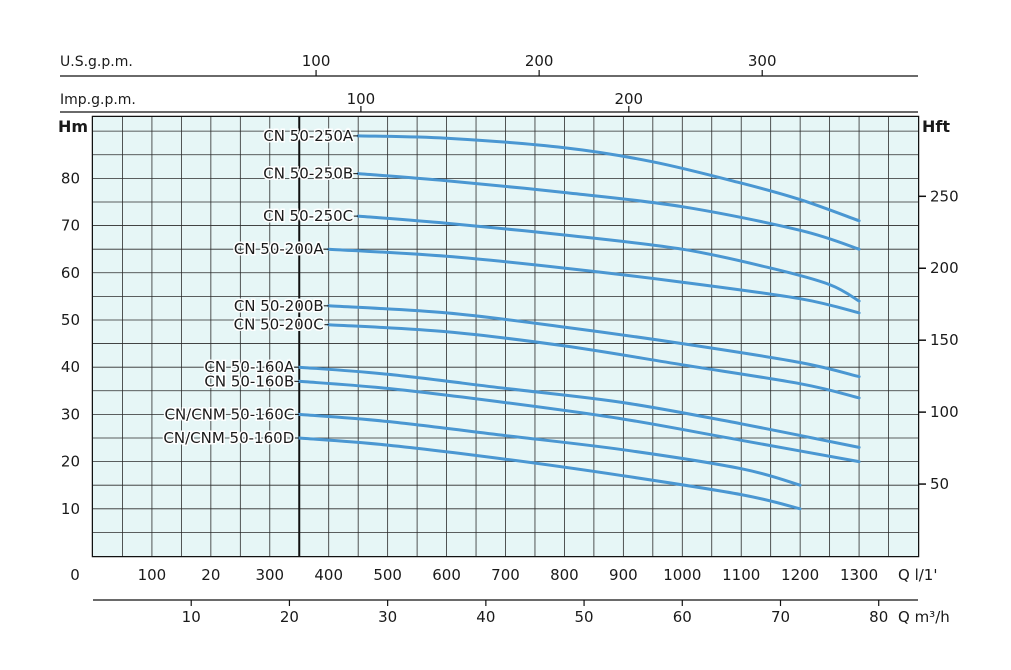 The width and height of the screenshot is (1011, 670). Describe the element at coordinates (361, 99) in the screenshot. I see `imp-gpm-tick-label: 100` at that location.